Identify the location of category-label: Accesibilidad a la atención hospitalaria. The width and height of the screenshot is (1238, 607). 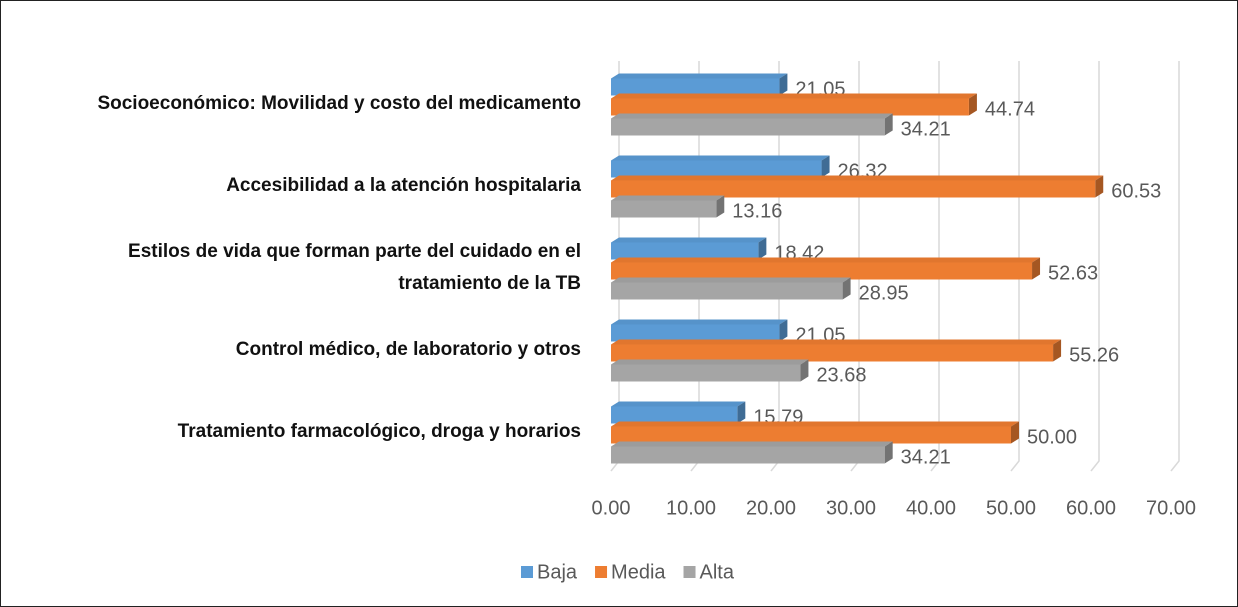
(403, 185).